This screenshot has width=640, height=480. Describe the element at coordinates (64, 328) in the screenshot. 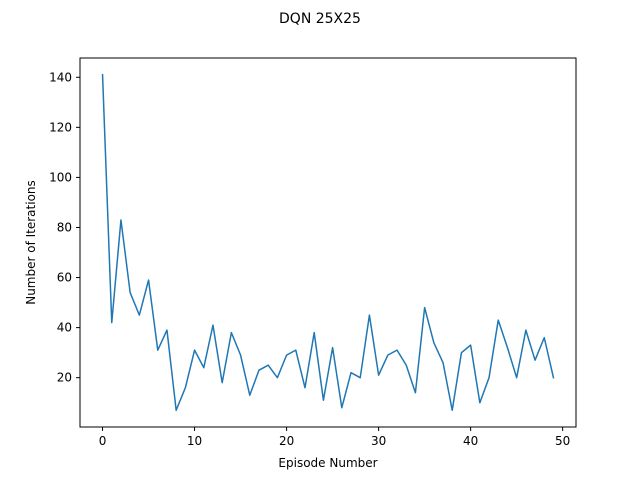

I see `y-tick-label: 40` at that location.